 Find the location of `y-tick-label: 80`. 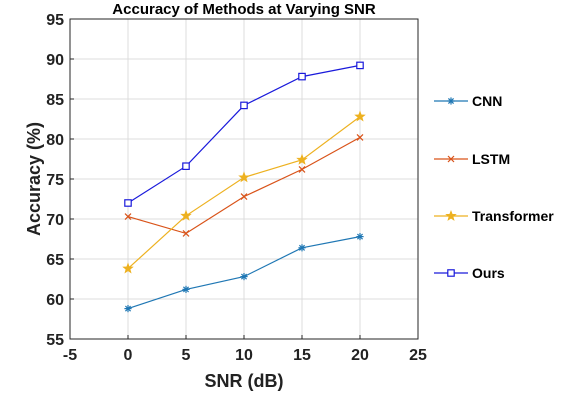

y-tick-label: 80 is located at coordinates (55, 140).